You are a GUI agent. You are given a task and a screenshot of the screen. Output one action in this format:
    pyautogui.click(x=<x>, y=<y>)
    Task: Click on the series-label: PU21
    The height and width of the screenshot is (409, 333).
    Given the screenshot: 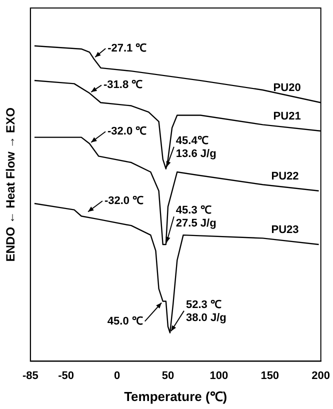 What is the action you would take?
    pyautogui.click(x=287, y=116)
    